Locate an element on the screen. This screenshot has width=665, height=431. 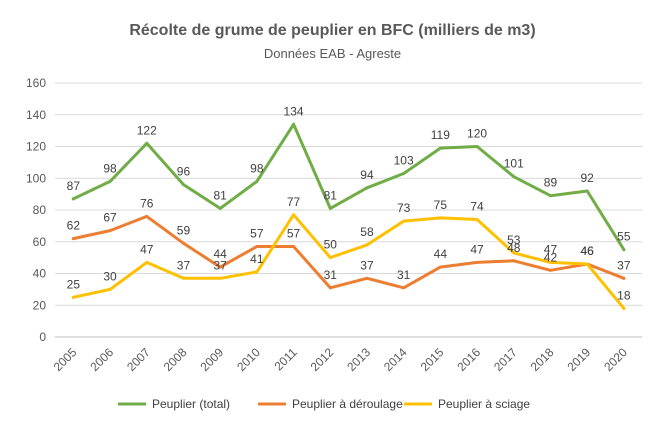
x-tick-label: 2010 is located at coordinates (248, 359).